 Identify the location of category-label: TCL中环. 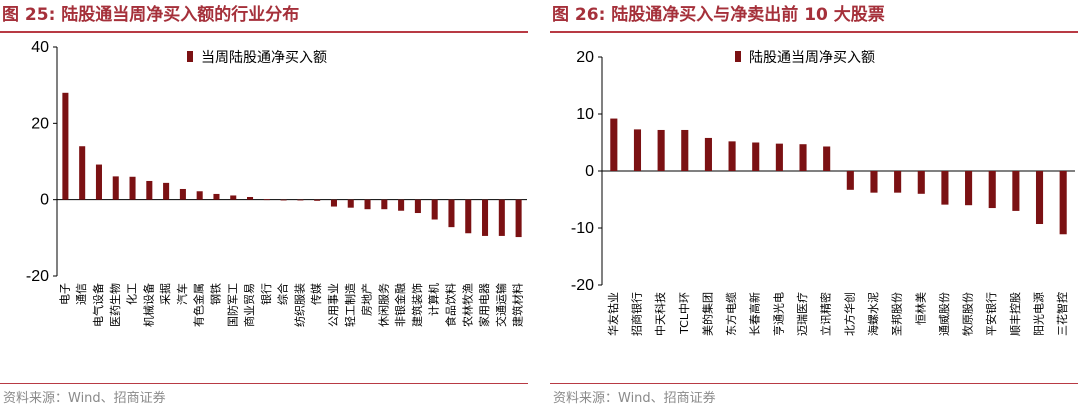
(684, 313).